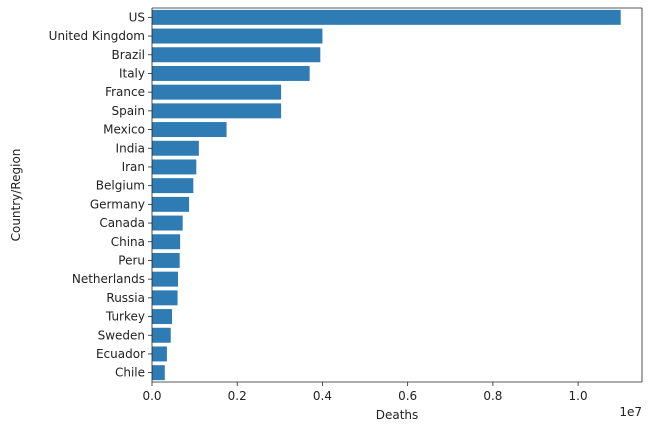 This screenshot has width=656, height=432. Describe the element at coordinates (174, 167) in the screenshot. I see `bar-iran` at that location.